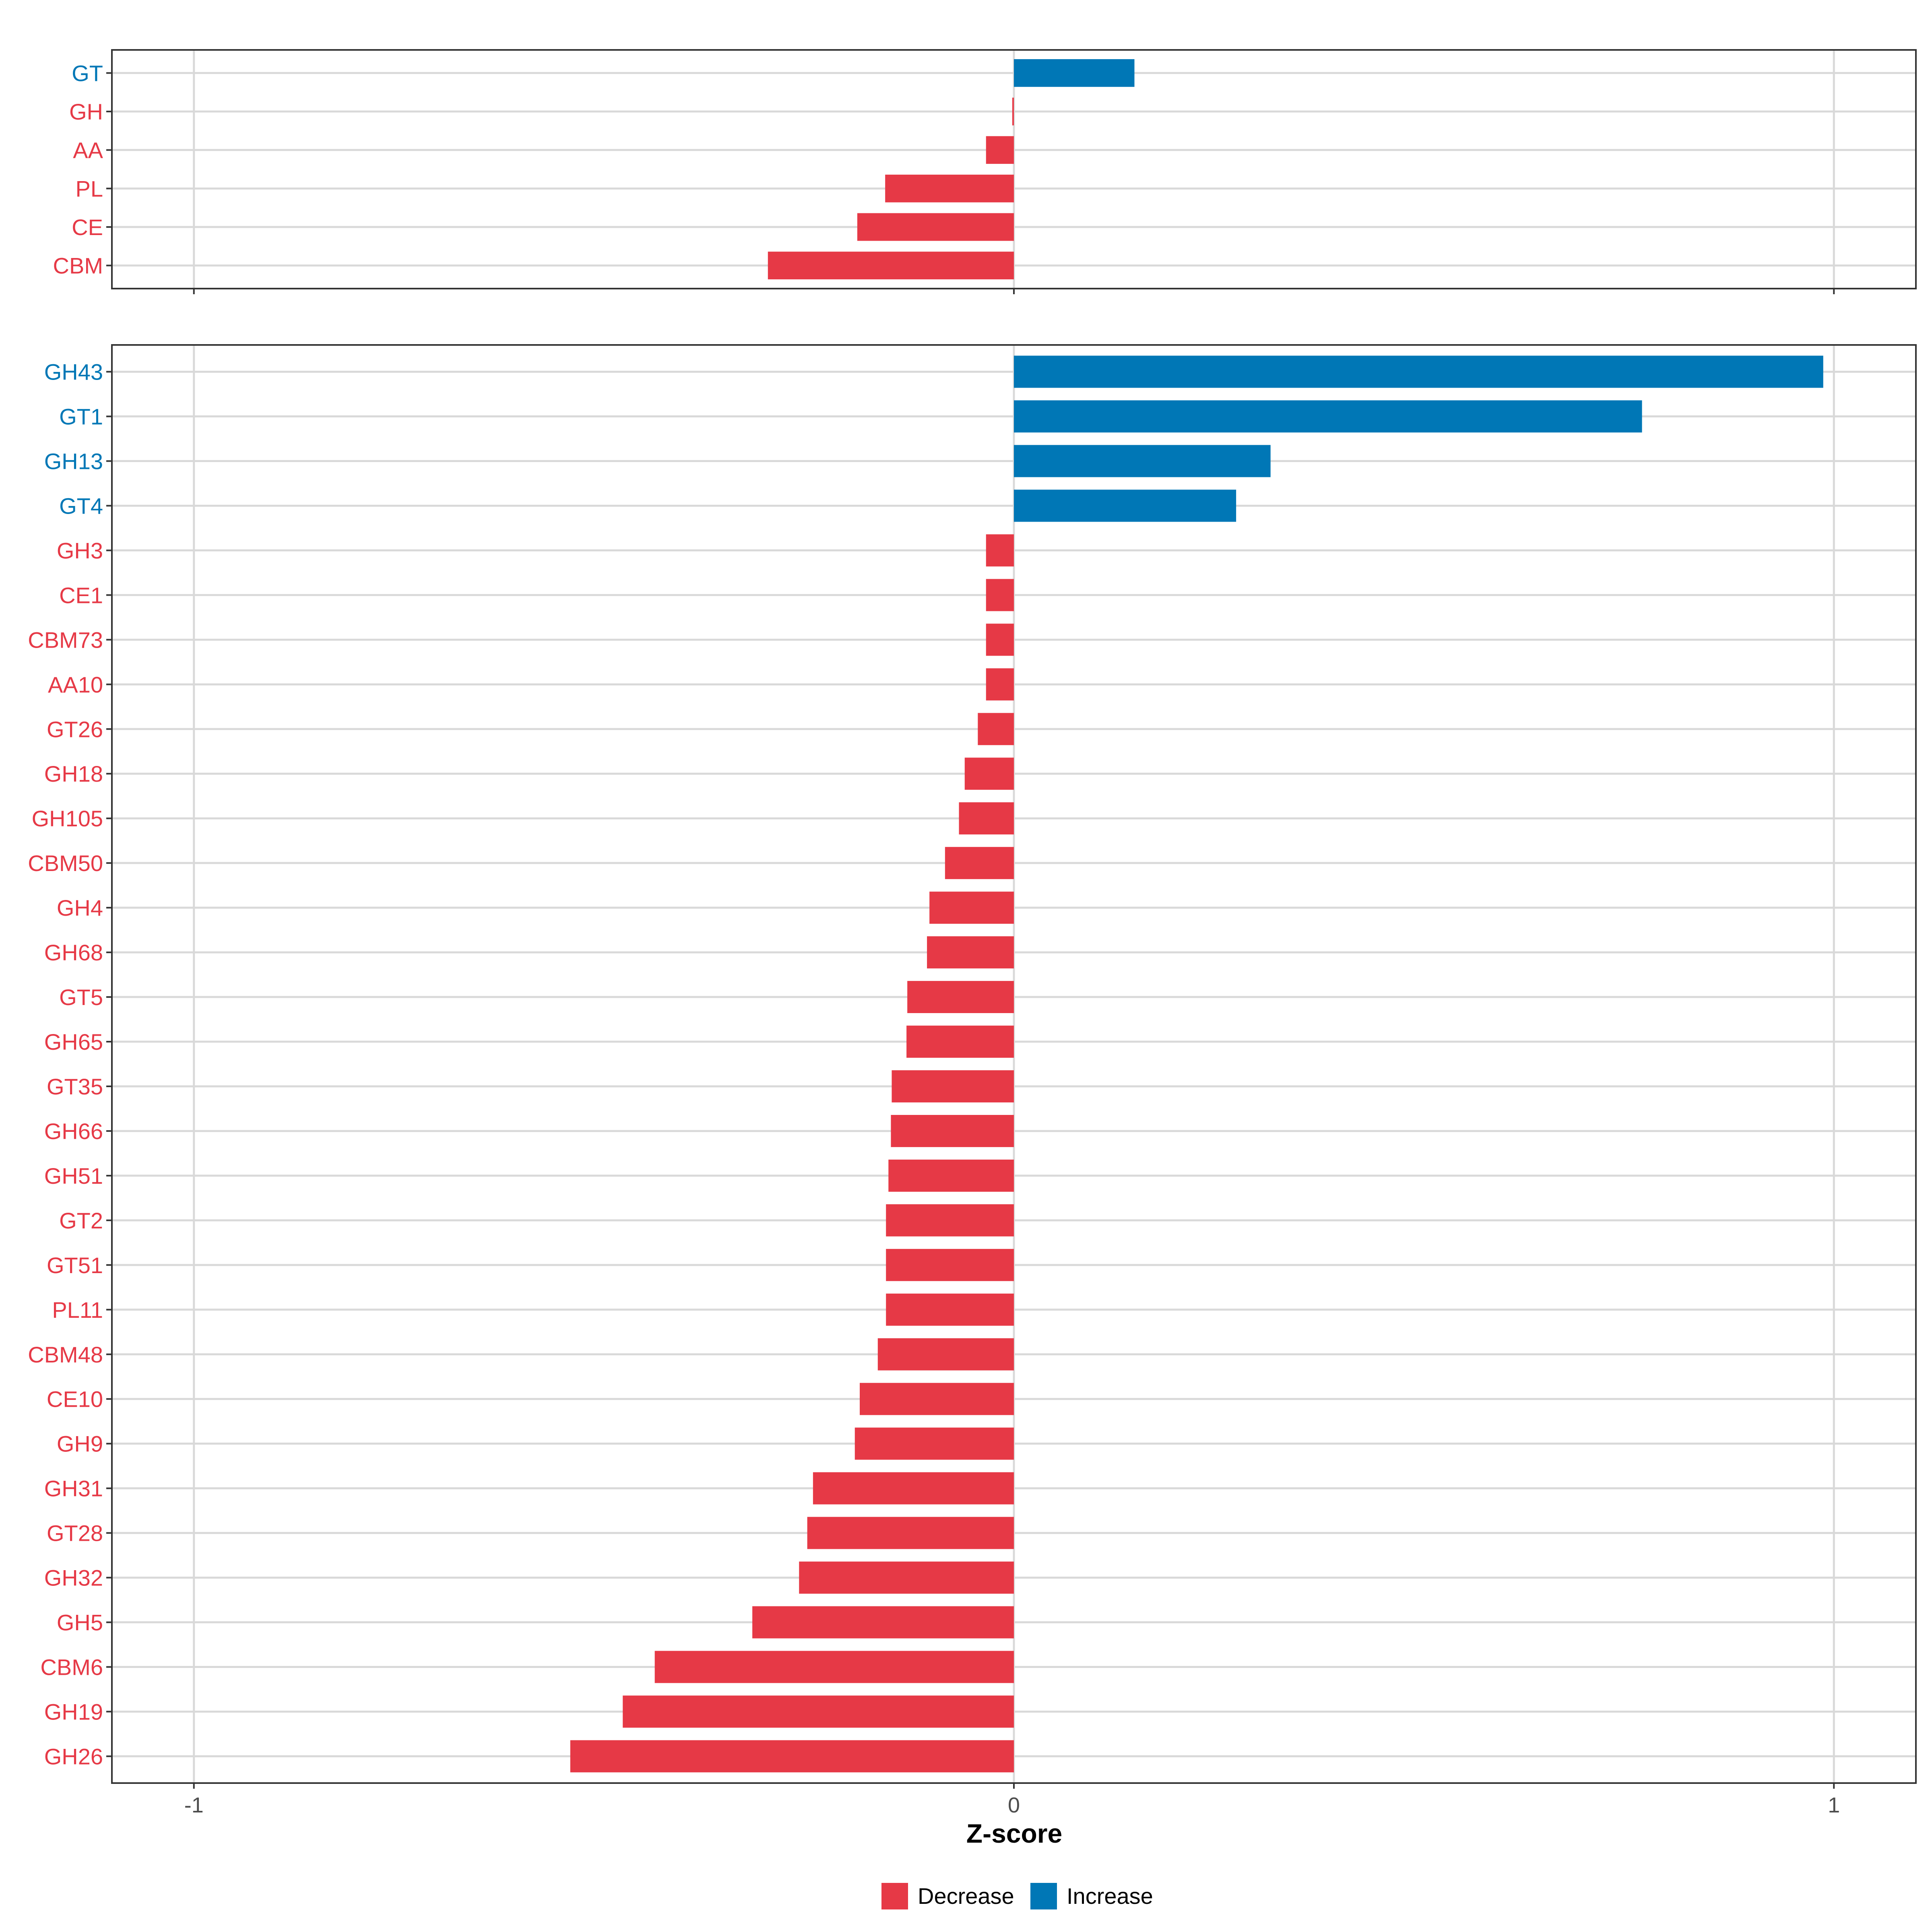 The image size is (1932, 1932). What do you see at coordinates (1000, 595) in the screenshot?
I see `bar-ce1` at bounding box center [1000, 595].